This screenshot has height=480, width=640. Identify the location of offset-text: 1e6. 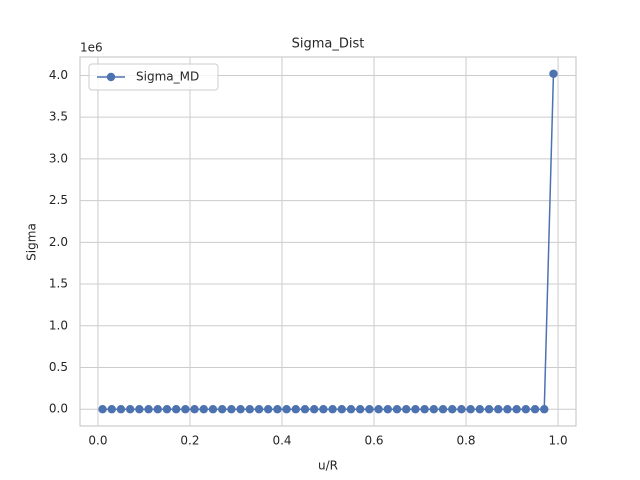
(91, 48).